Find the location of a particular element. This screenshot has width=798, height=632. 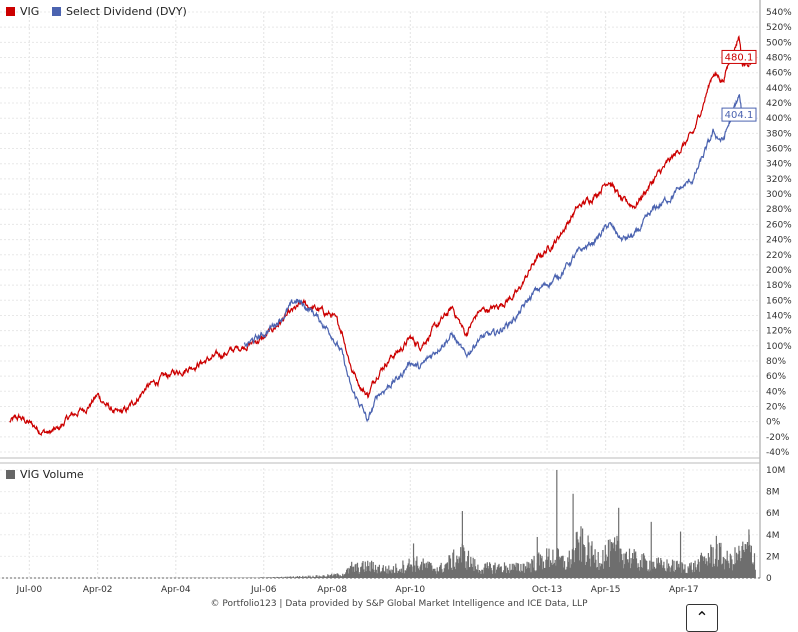

chevron-up-icon: ⌃ is located at coordinates (702, 617).